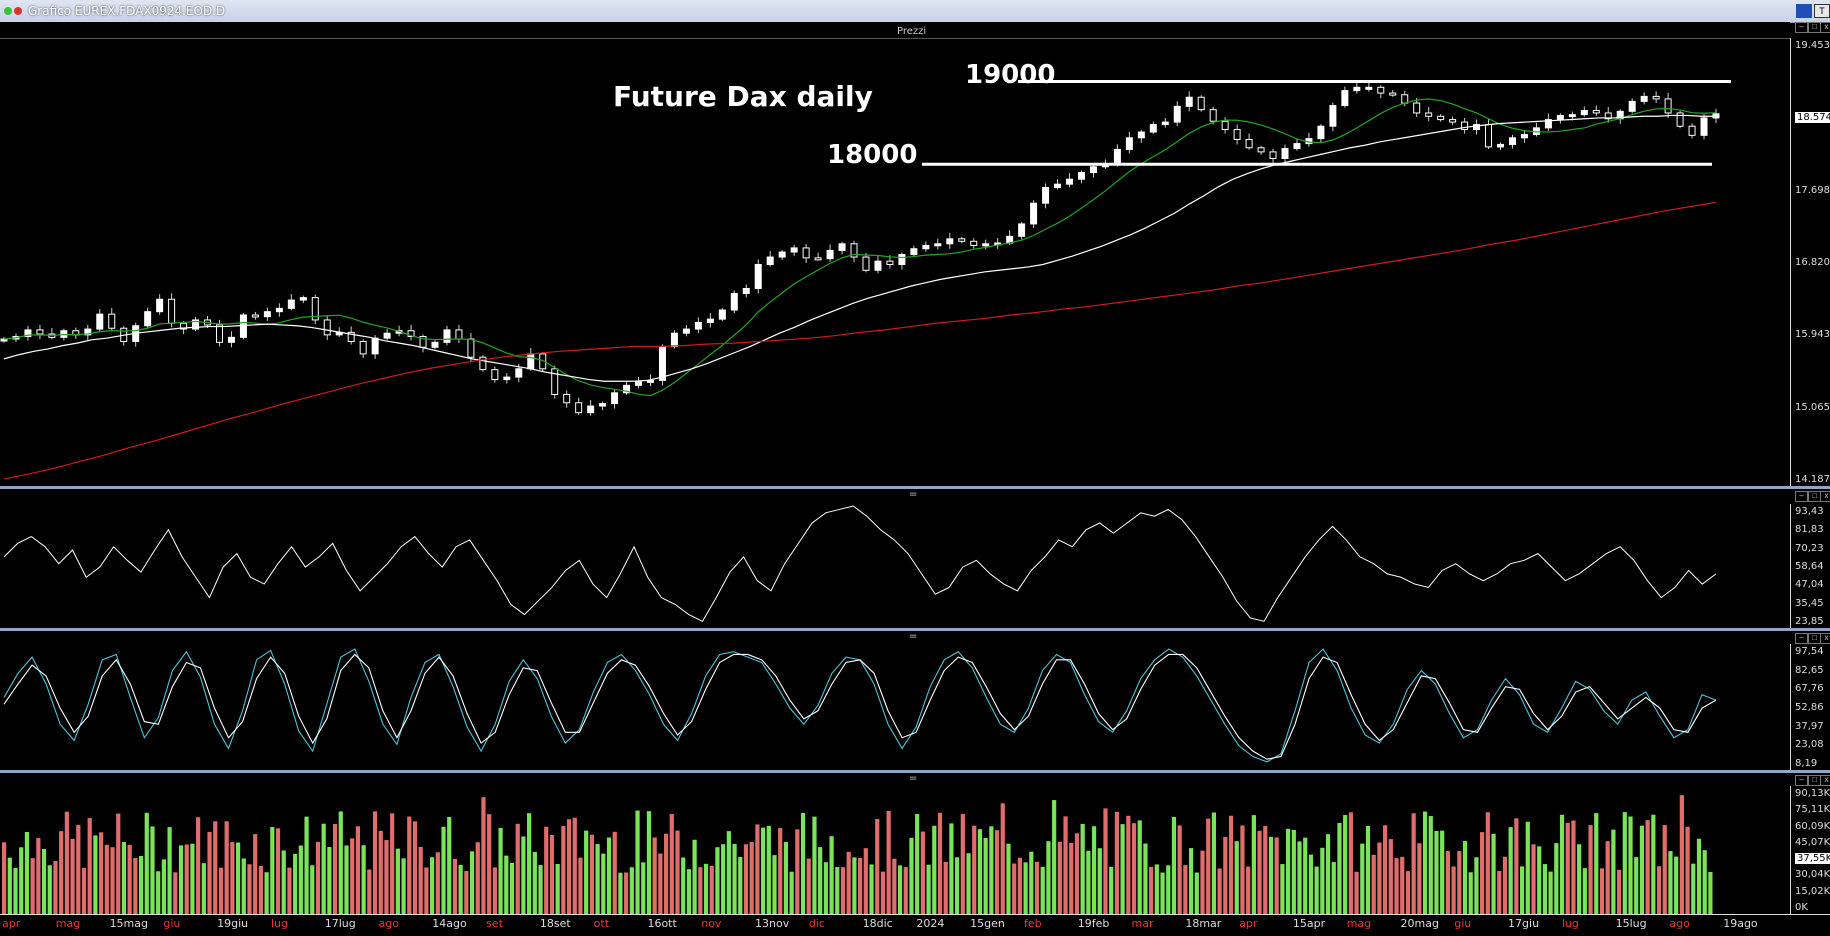 The width and height of the screenshot is (1830, 936). Describe the element at coordinates (1809, 621) in the screenshot. I see `y-tick-label: 23,85` at that location.